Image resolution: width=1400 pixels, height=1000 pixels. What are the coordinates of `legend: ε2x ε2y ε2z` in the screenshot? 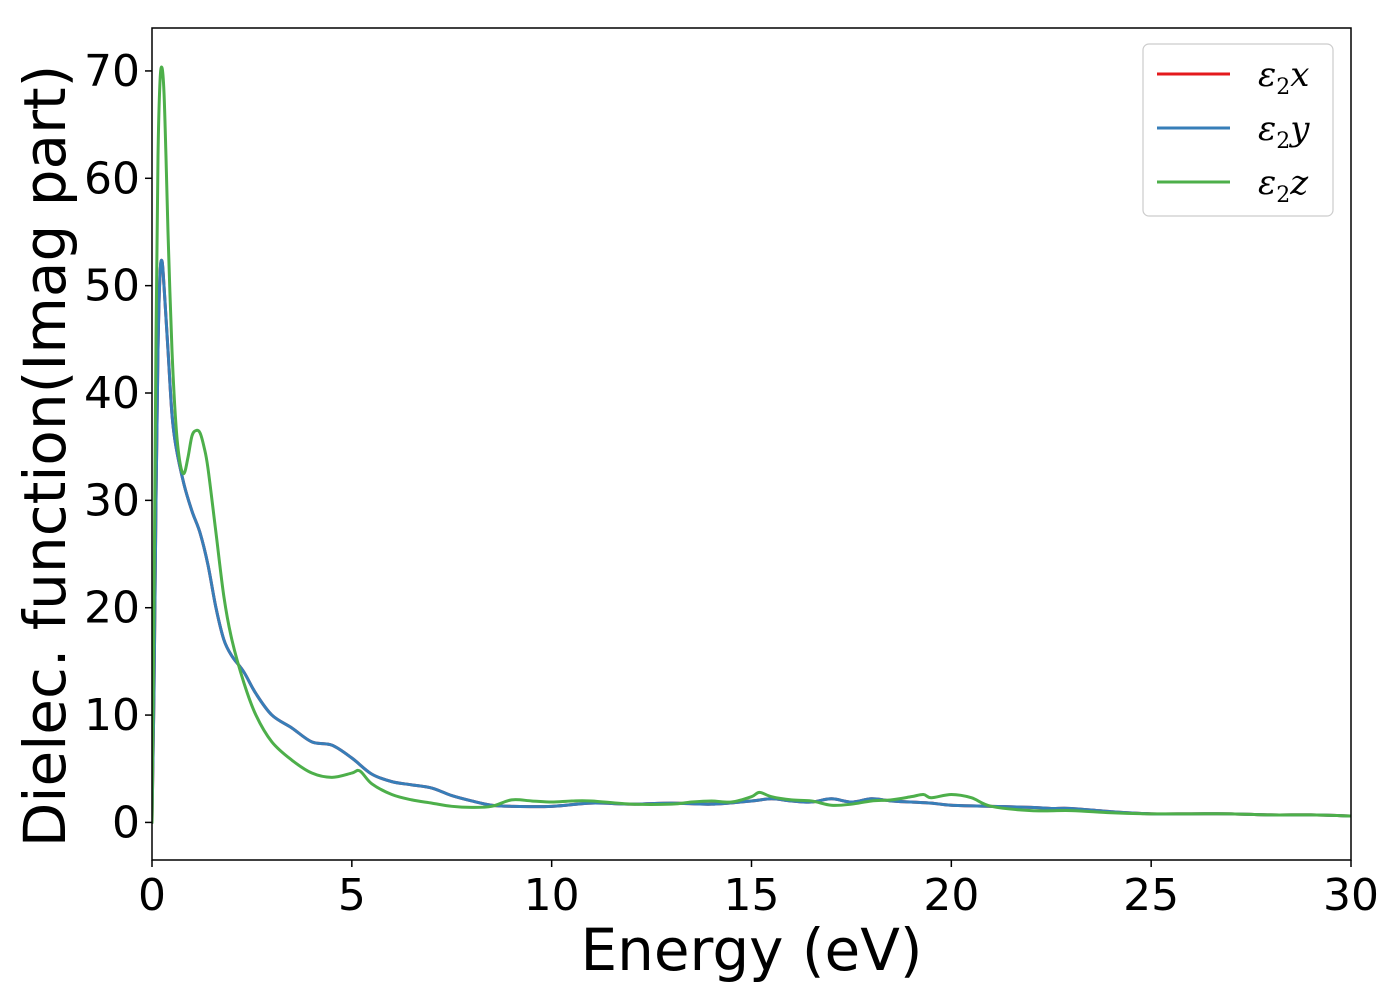 It's located at (1238, 130).